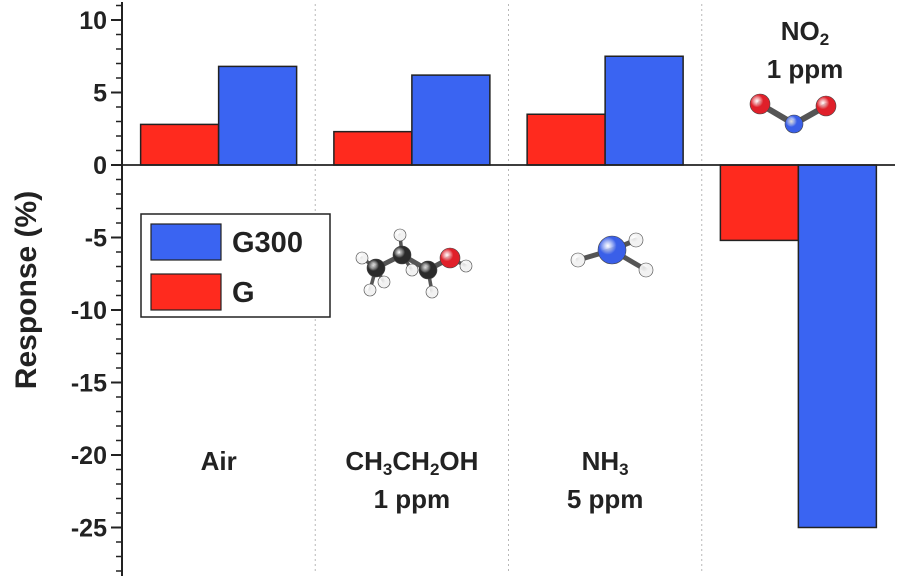 The height and width of the screenshot is (576, 899). I want to click on category-label-2-line-2: 1 ppm, so click(412, 499).